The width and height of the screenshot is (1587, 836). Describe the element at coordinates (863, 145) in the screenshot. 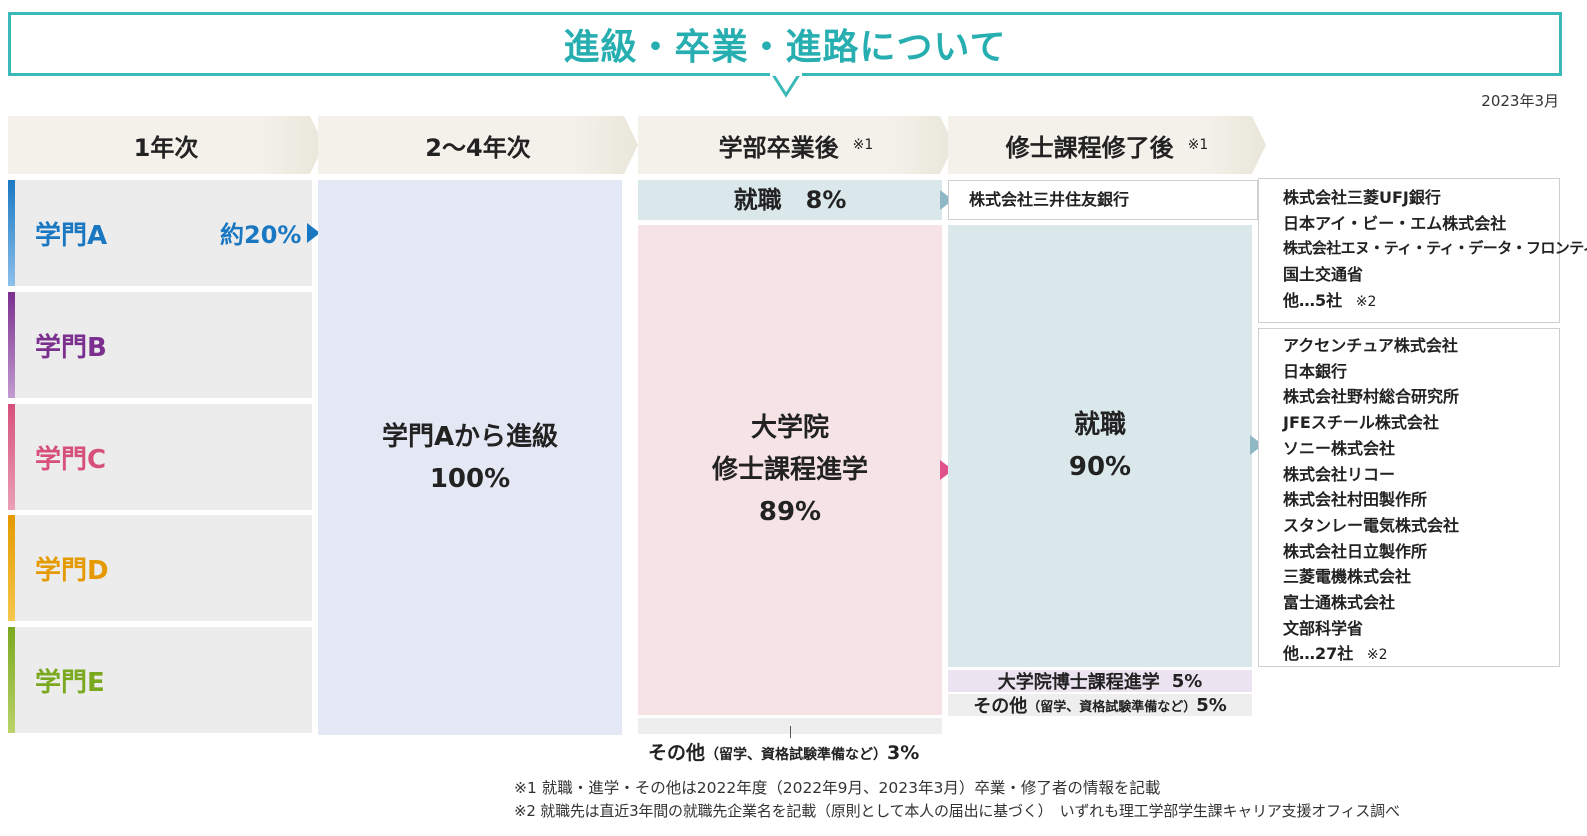

I see `header-after-undergrad-note: ※1` at that location.